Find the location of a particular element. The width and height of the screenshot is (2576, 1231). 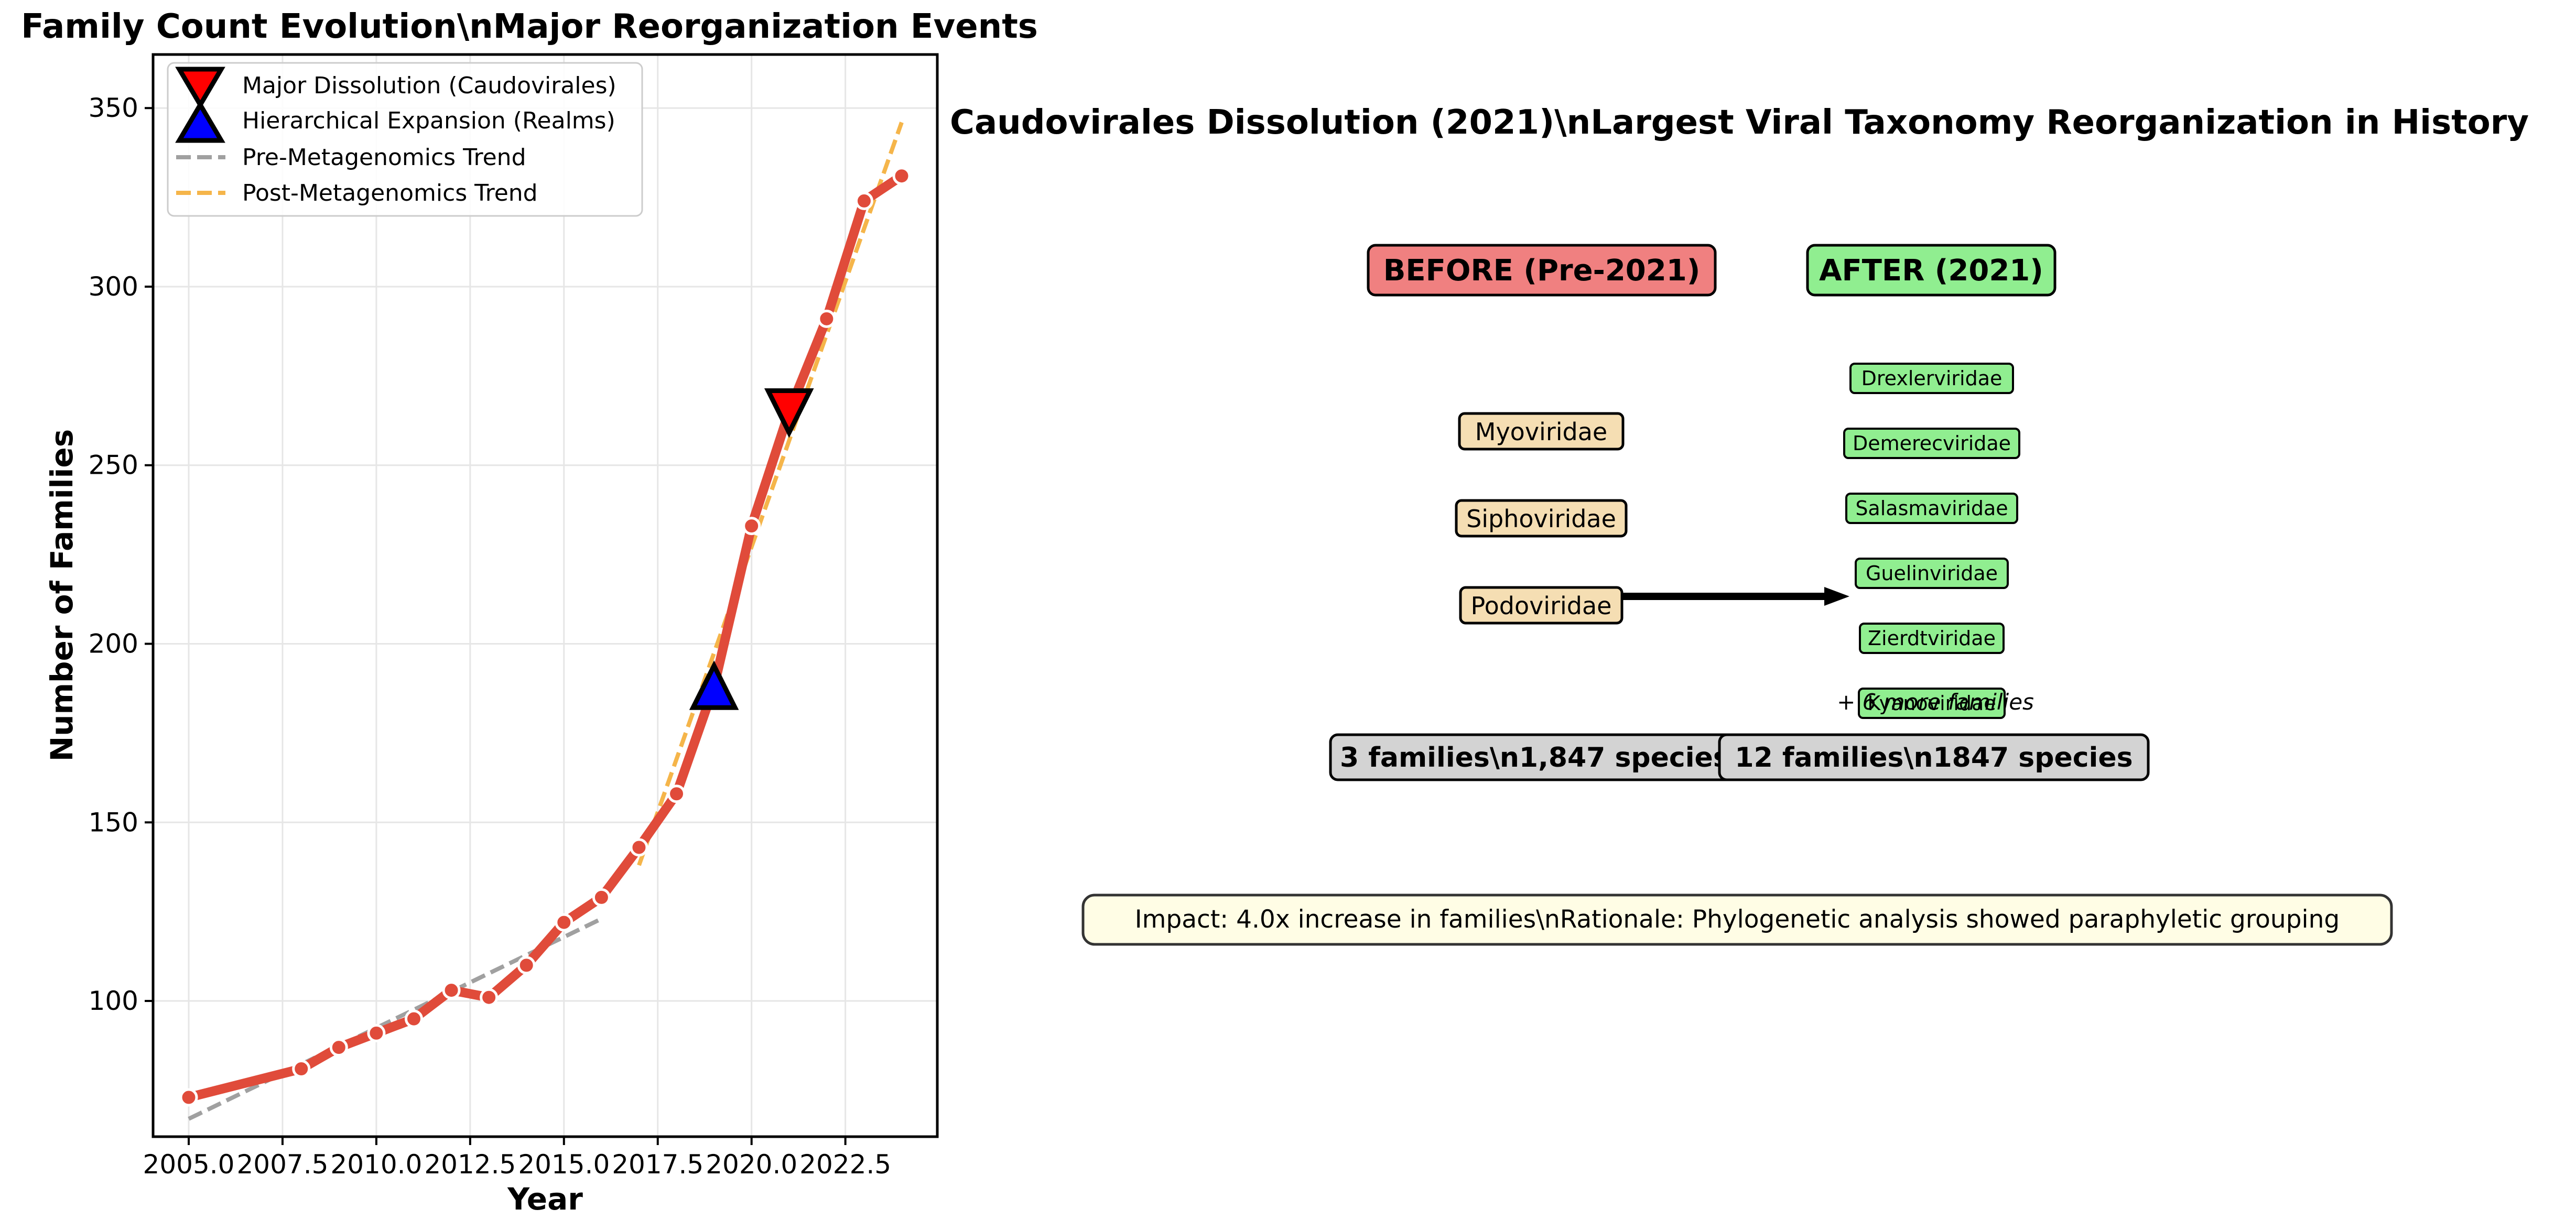

legend-box is located at coordinates (405, 139).